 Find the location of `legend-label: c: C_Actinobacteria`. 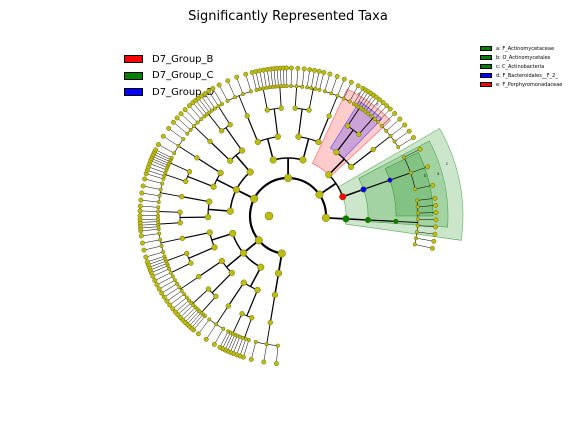

legend-label: c: C_Actinobacteria is located at coordinates (520, 66).